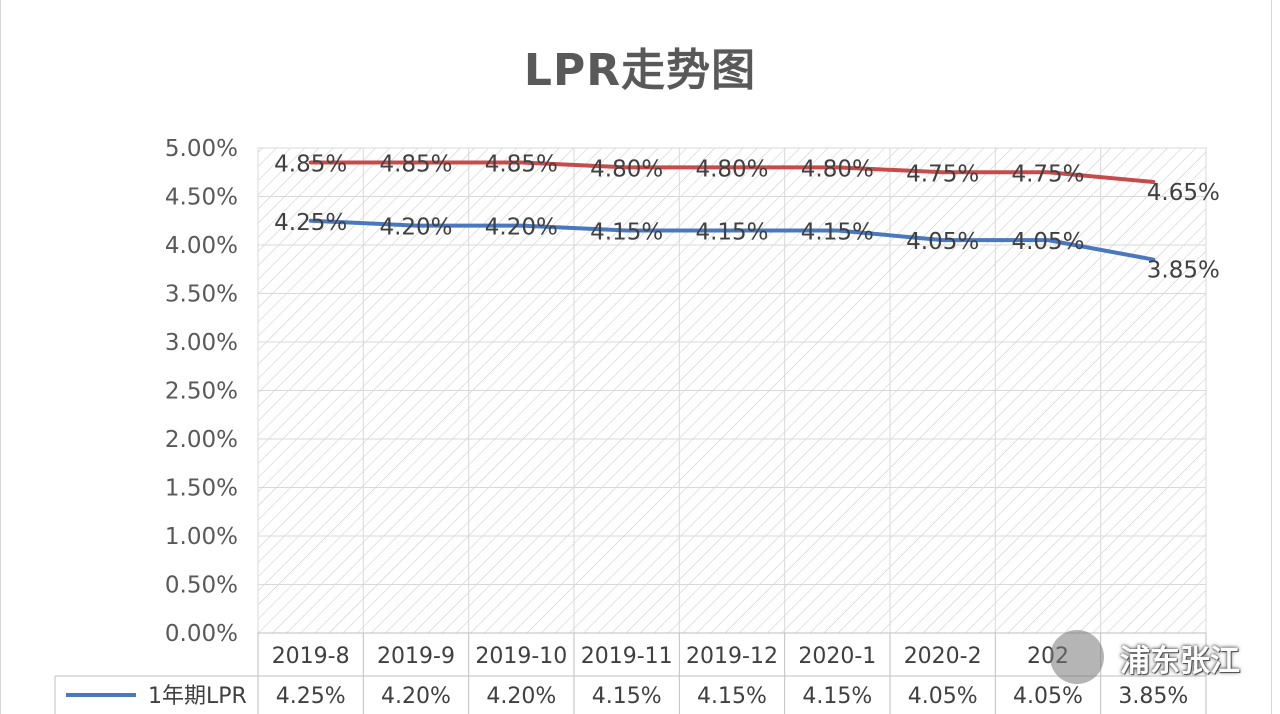 This screenshot has width=1280, height=714. Describe the element at coordinates (1183, 193) in the screenshot. I see `data-label: 4.65%` at that location.